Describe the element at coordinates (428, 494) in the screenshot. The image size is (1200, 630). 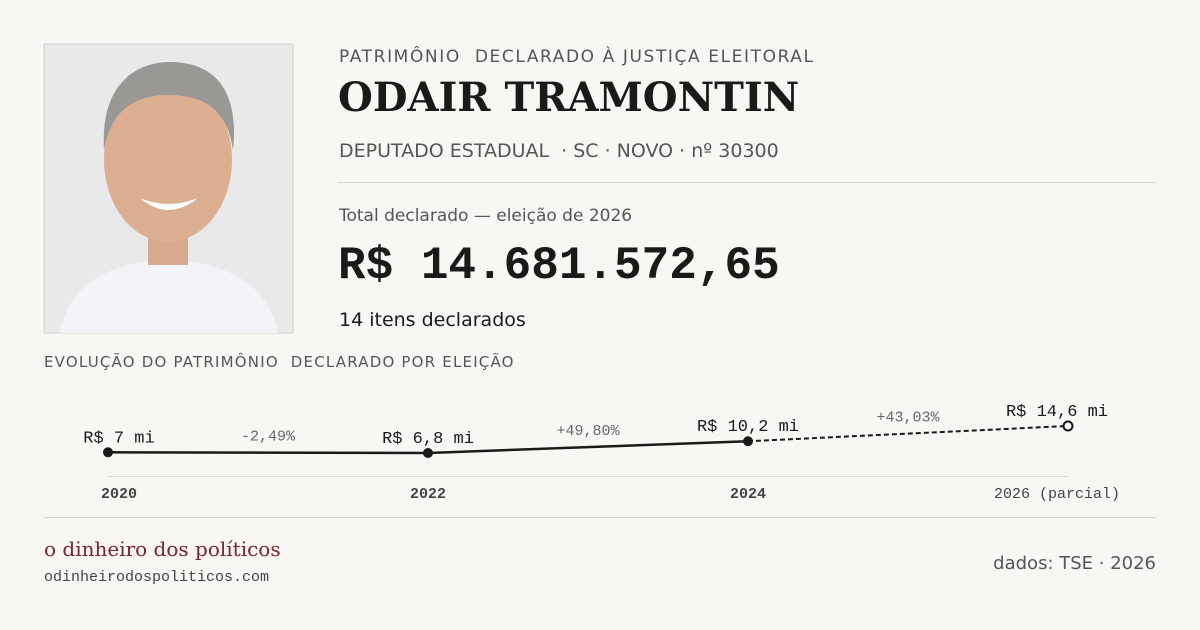
I see `x-tick-label: 2022` at that location.